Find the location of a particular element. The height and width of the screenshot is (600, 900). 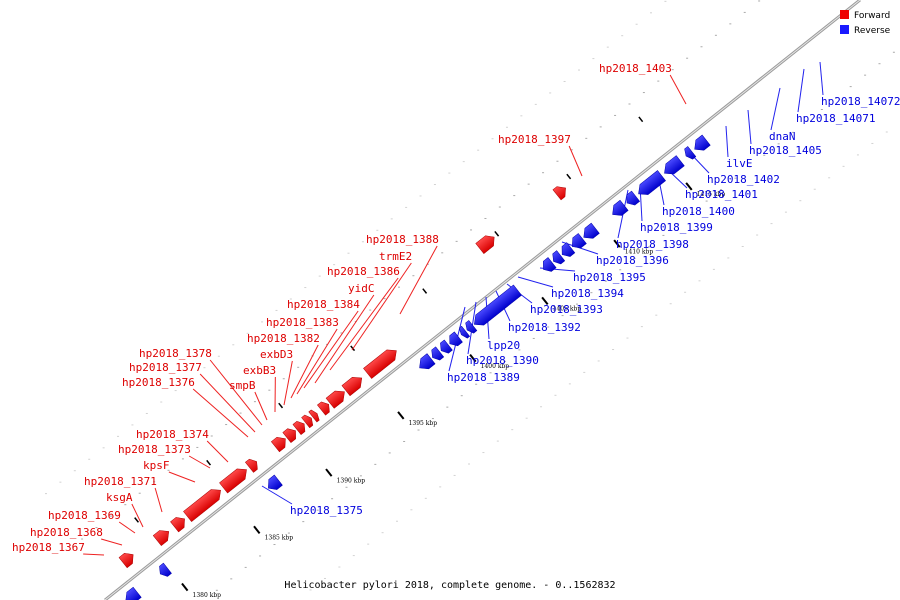

gene-label-fwd: hp2018_1383 is located at coordinates (302, 322).